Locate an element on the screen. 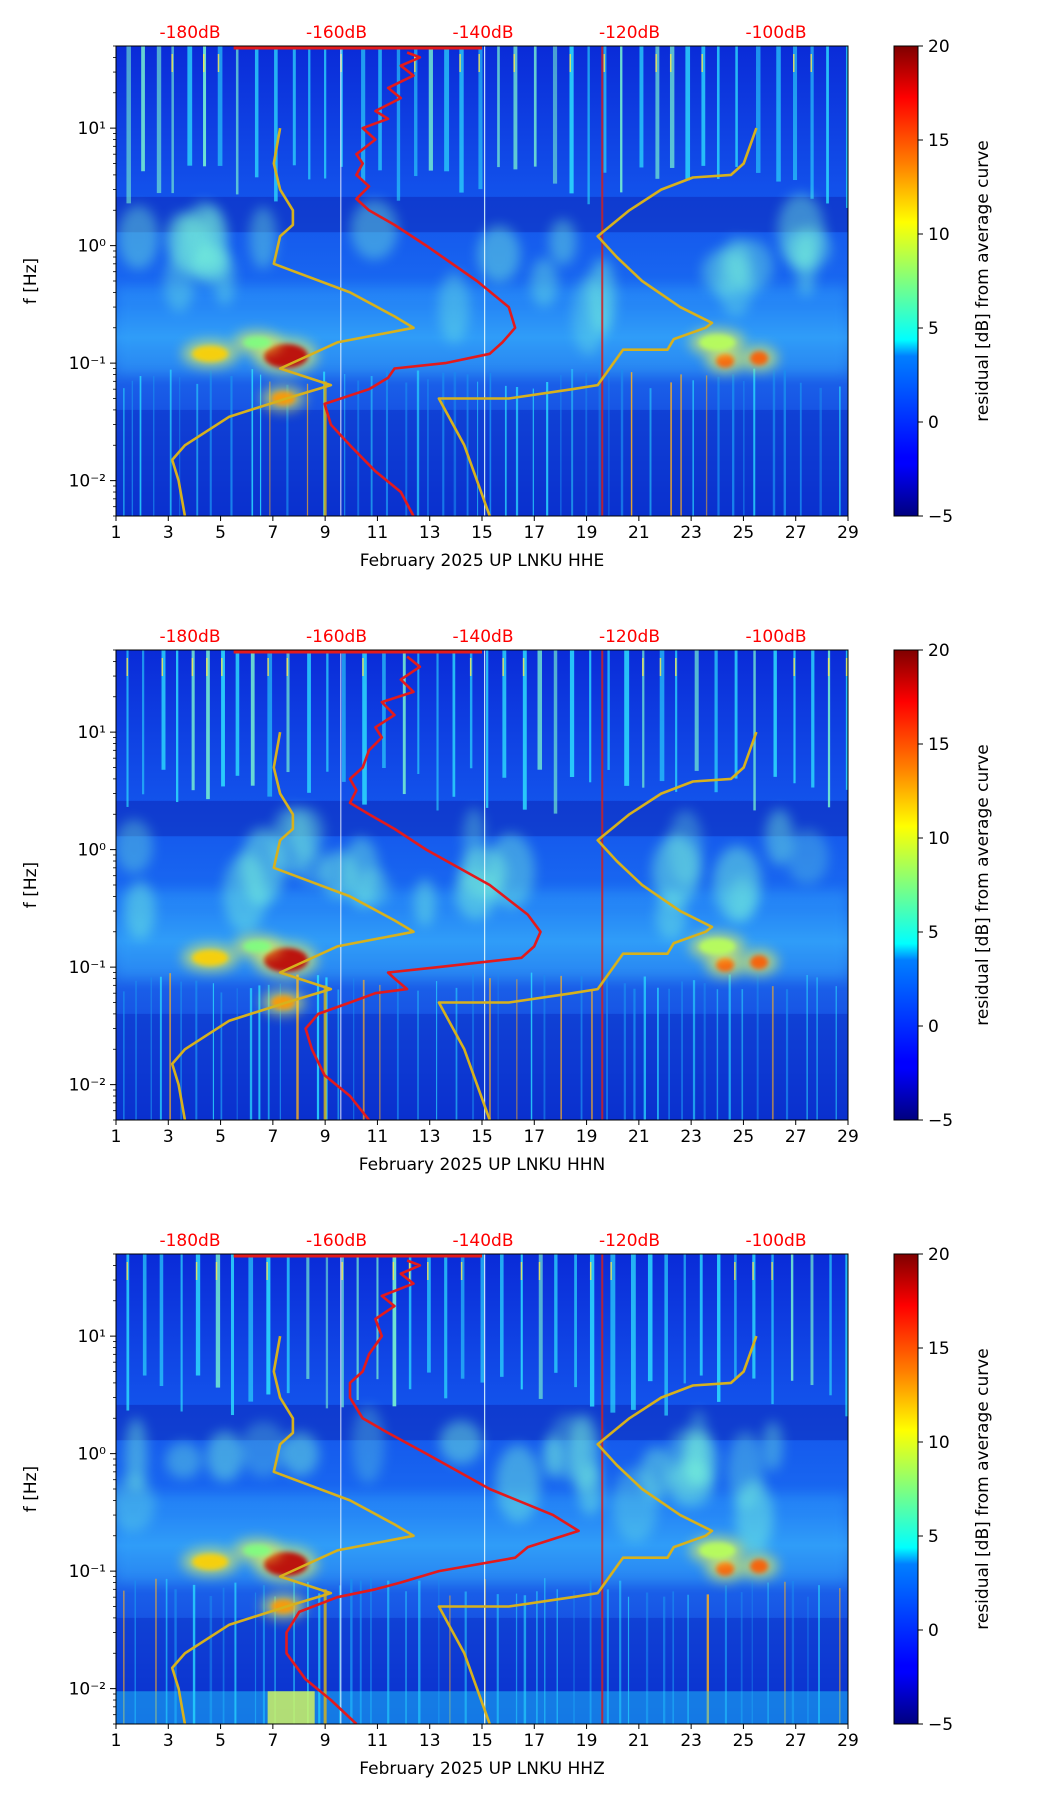  x-axis-label: February 2025 UP LNKU HHE is located at coordinates (482, 561).